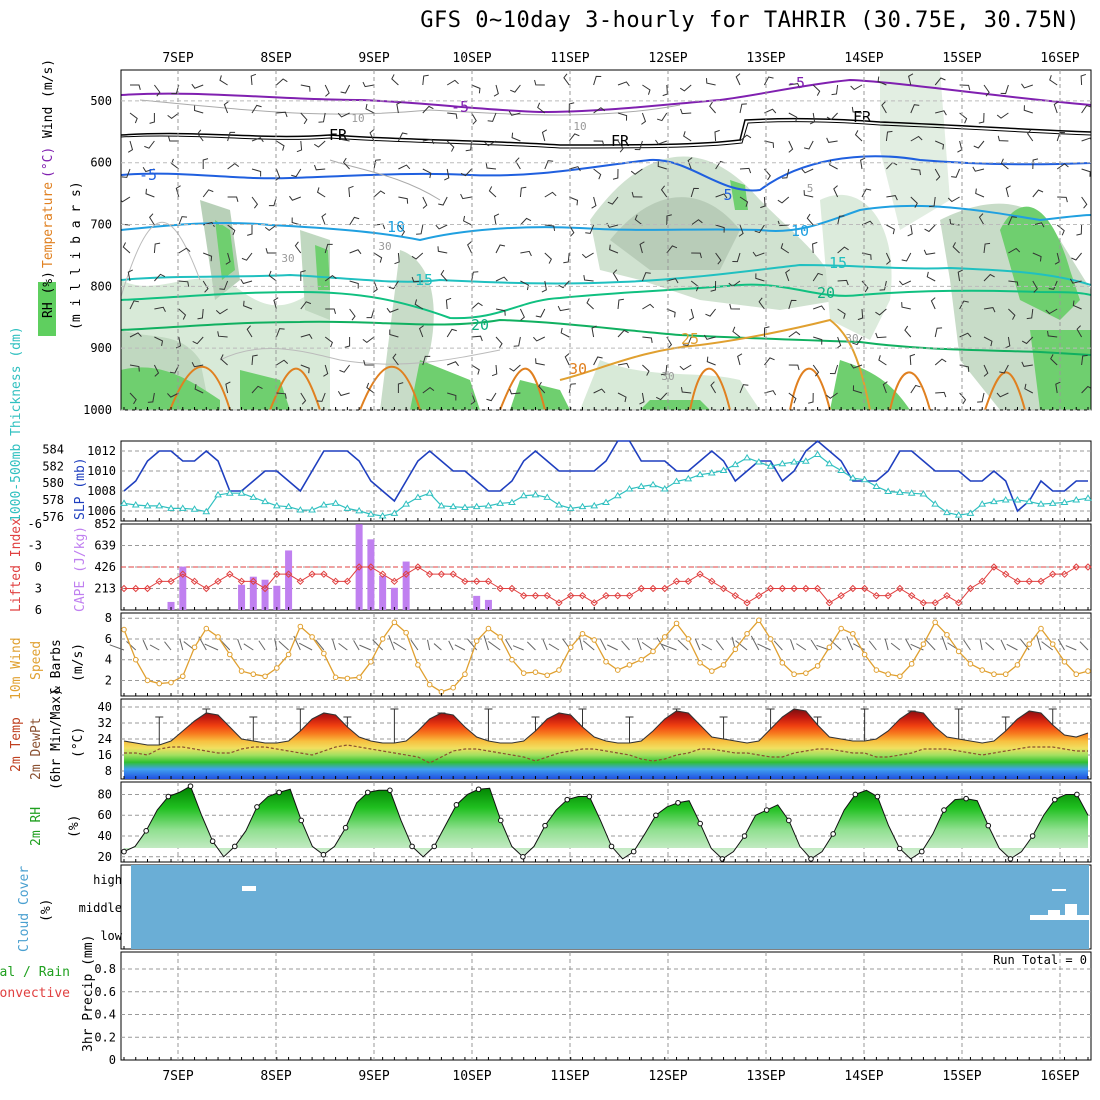 This screenshot has height=1100, width=1100. What do you see at coordinates (108, 618) in the screenshot?
I see `wind-tick-label: 8` at bounding box center [108, 618].